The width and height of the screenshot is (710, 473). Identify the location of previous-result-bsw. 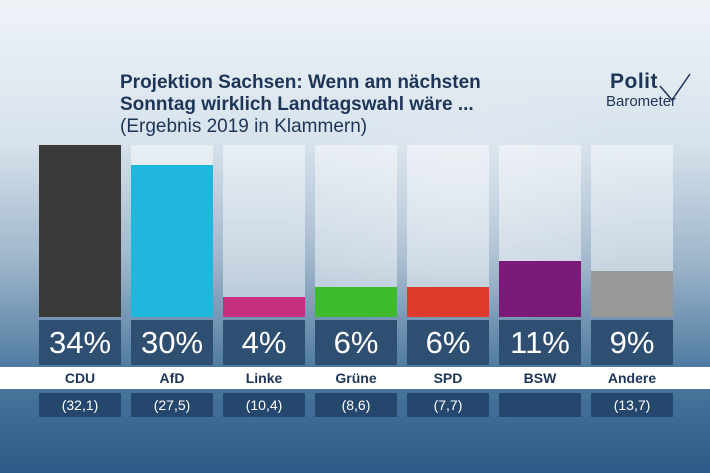
(540, 405).